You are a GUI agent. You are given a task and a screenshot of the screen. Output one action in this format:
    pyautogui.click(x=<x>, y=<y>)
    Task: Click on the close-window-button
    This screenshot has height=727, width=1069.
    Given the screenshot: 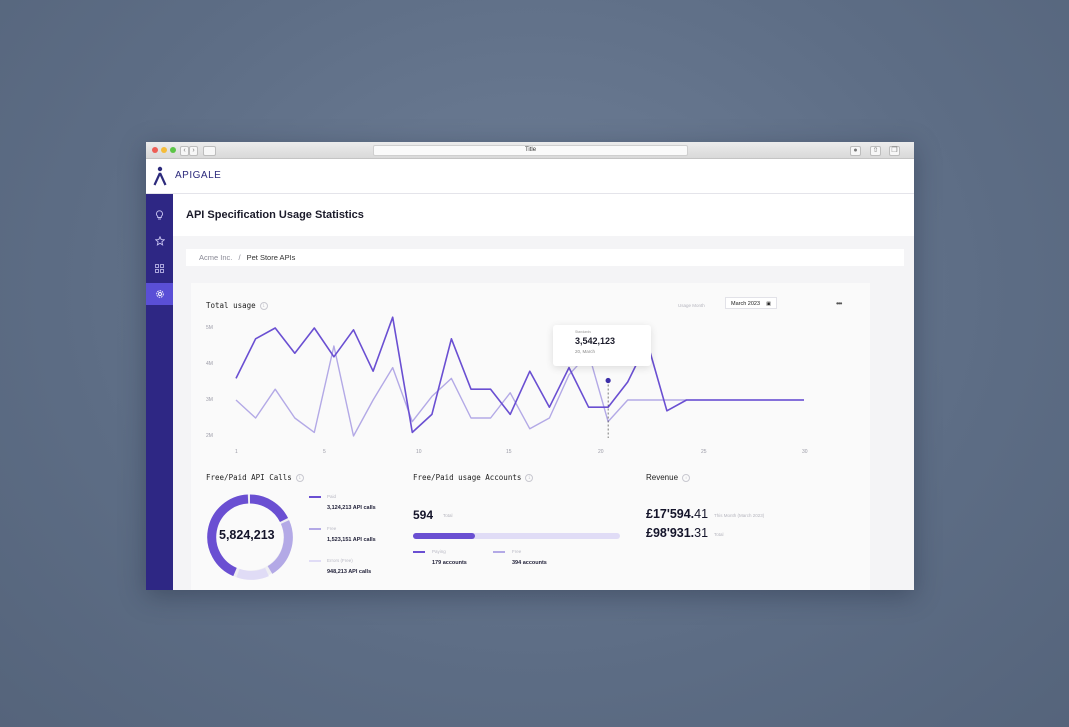 What is the action you would take?
    pyautogui.click(x=155, y=150)
    